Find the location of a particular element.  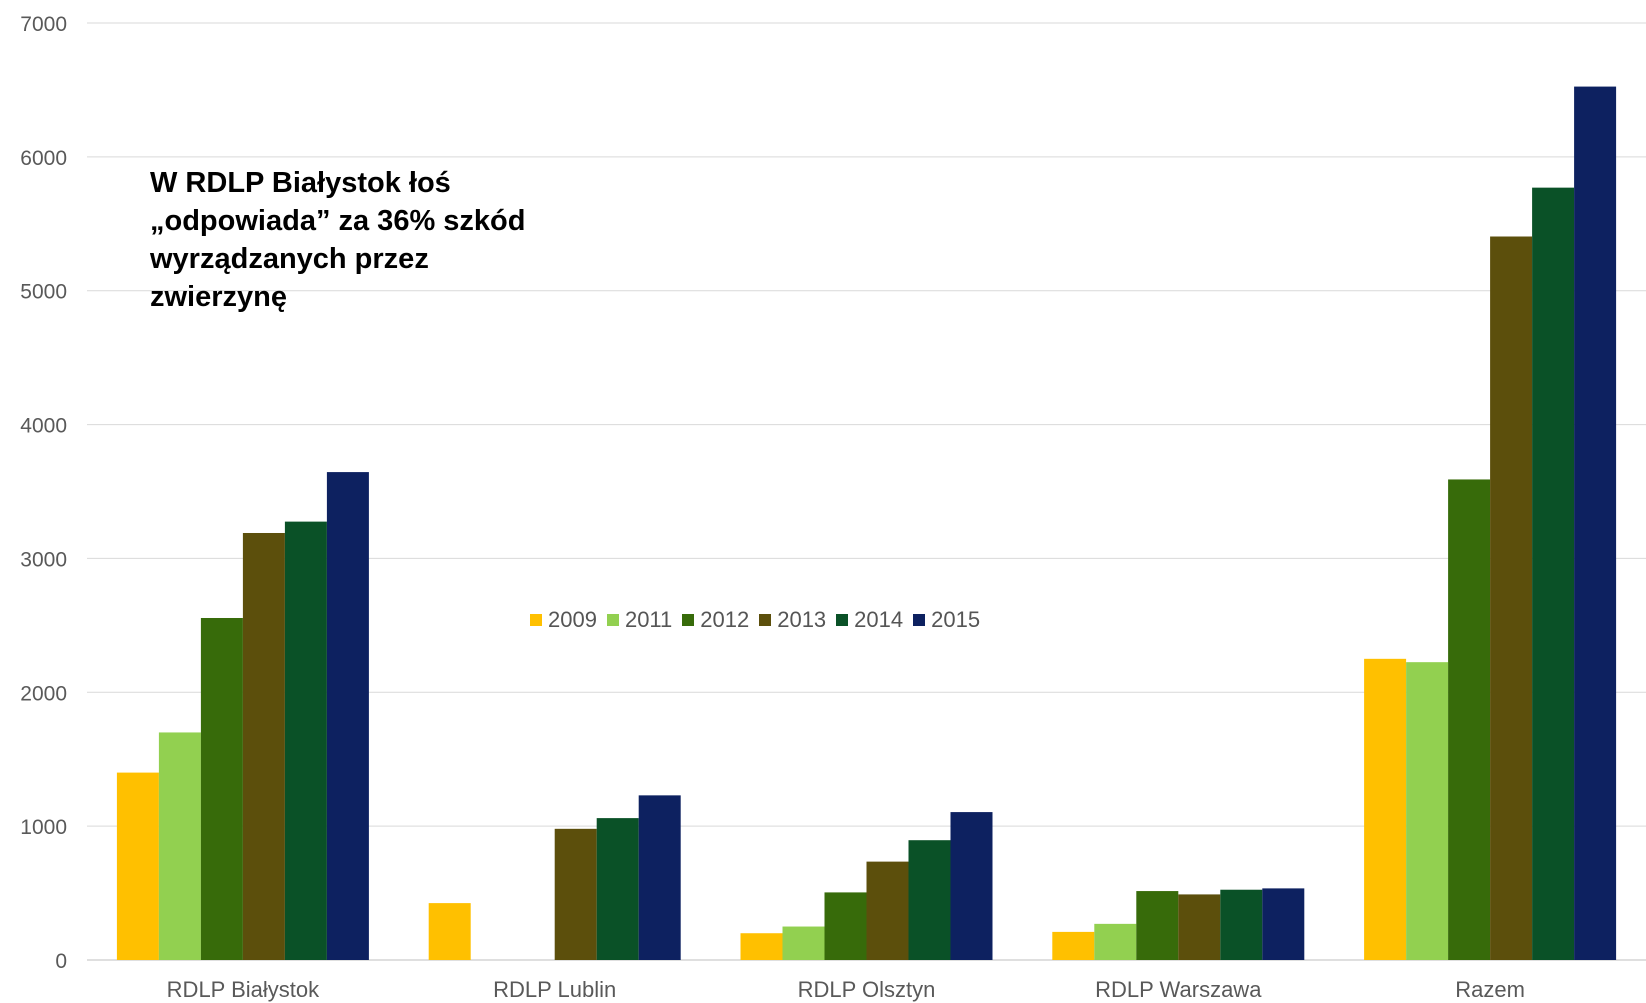

x-tick-label: RDLP Białystok is located at coordinates (243, 989).